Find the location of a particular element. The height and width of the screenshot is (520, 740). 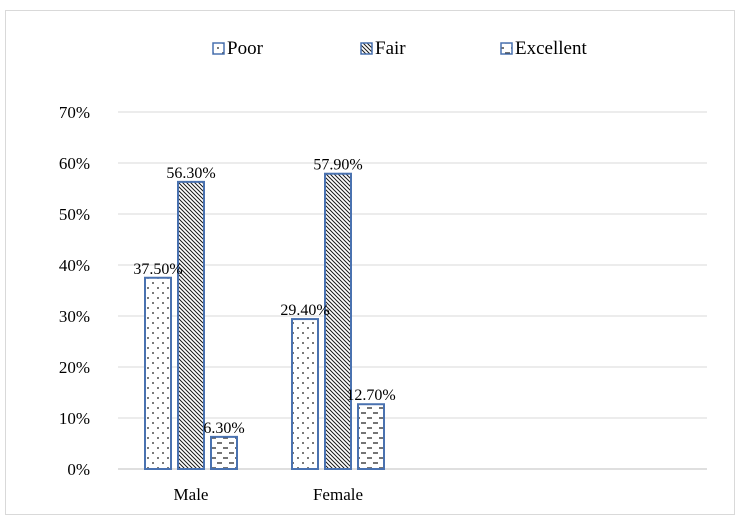

legend-label-excellent: Excellent is located at coordinates (551, 48).